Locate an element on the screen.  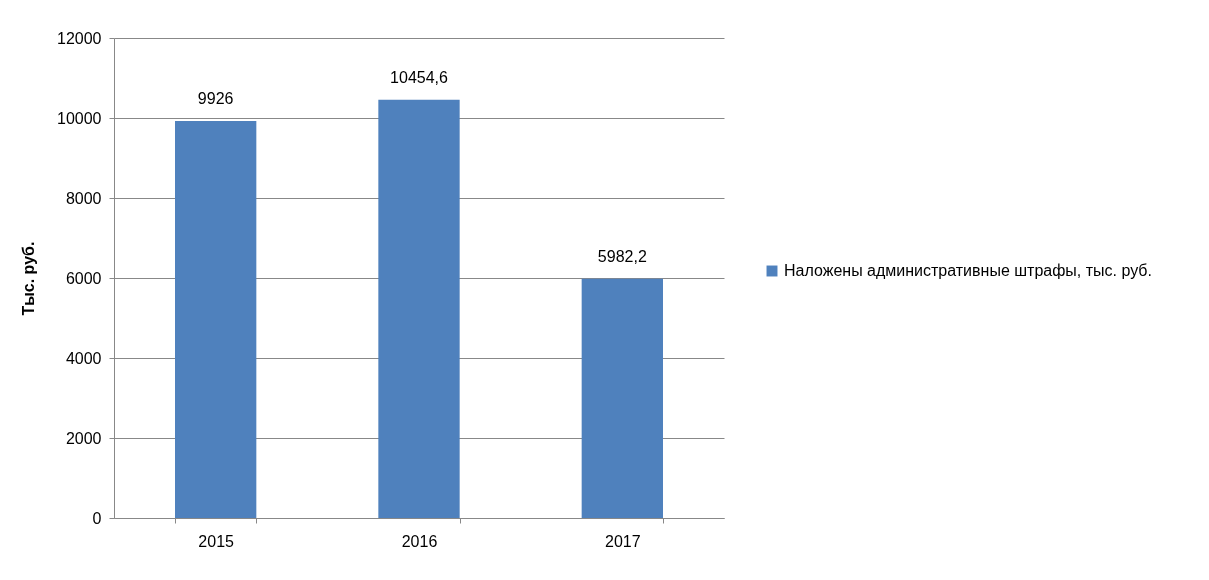
data-label: 9926 is located at coordinates (215, 98).